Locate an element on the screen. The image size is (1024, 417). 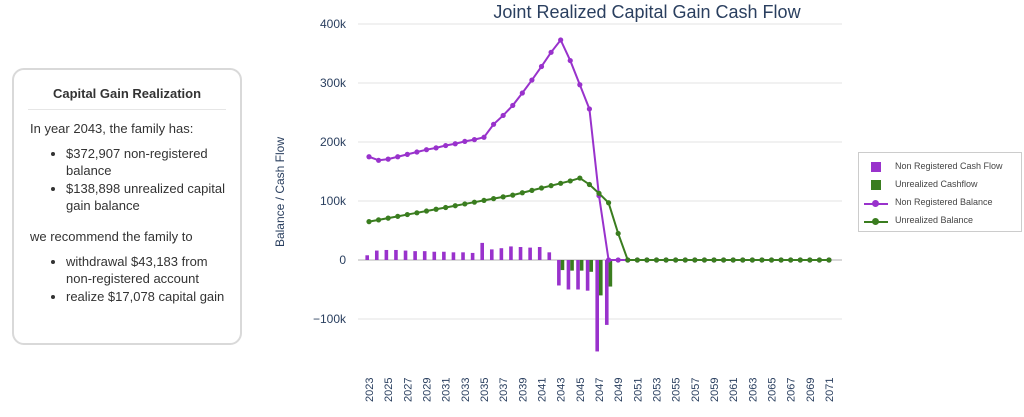
x-tick-label: 2053 is located at coordinates (658, 390).